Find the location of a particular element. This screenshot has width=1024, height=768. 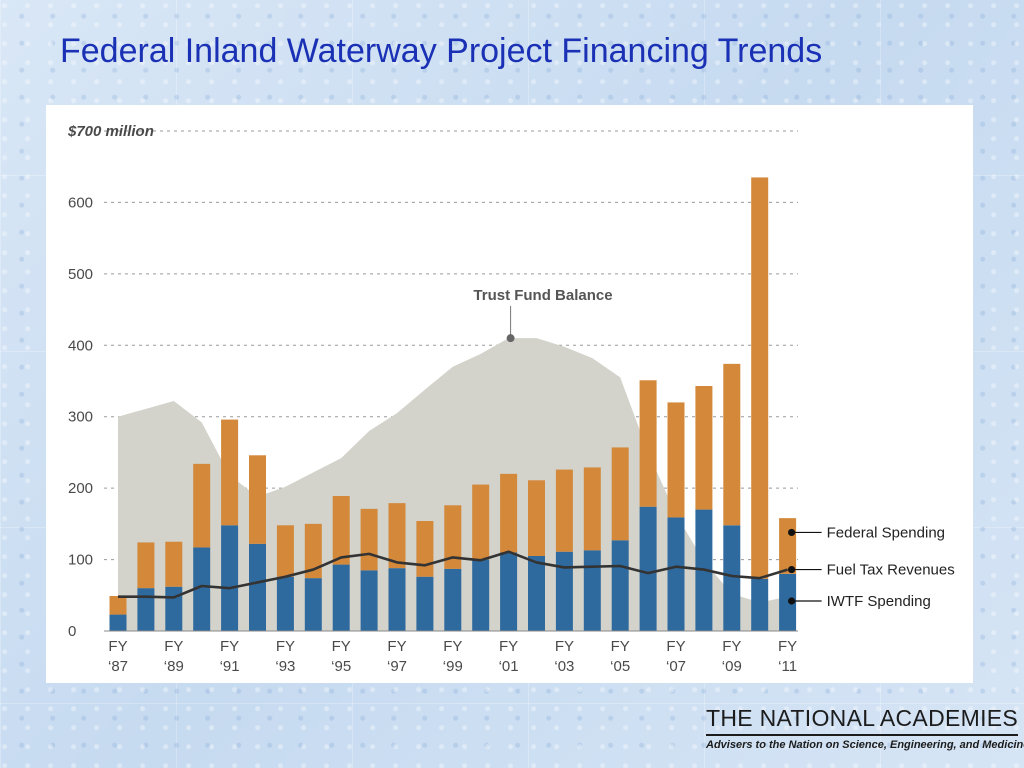

logo-rule is located at coordinates (862, 735).